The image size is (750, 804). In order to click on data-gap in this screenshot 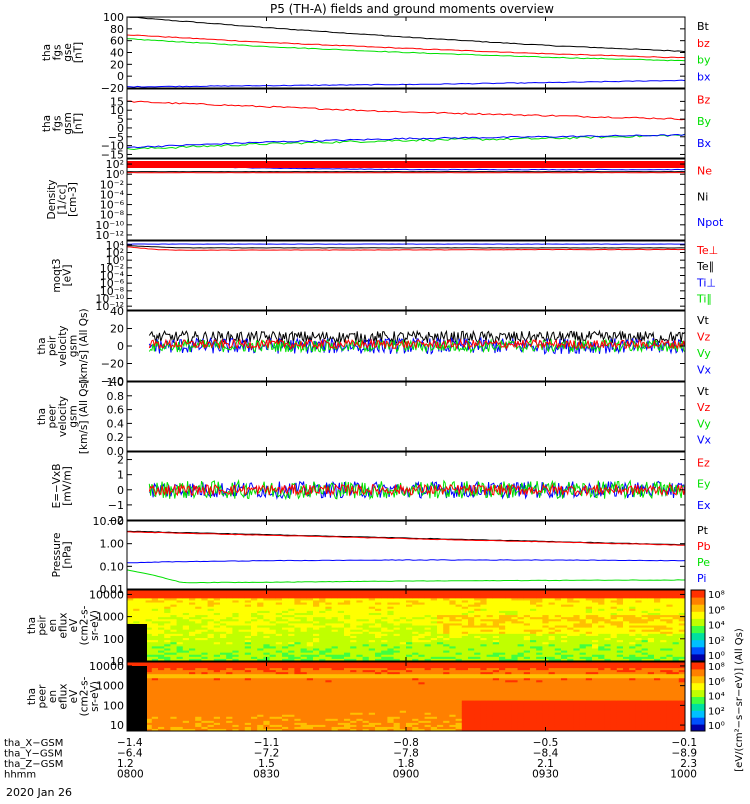, I will do `click(137, 642)`.